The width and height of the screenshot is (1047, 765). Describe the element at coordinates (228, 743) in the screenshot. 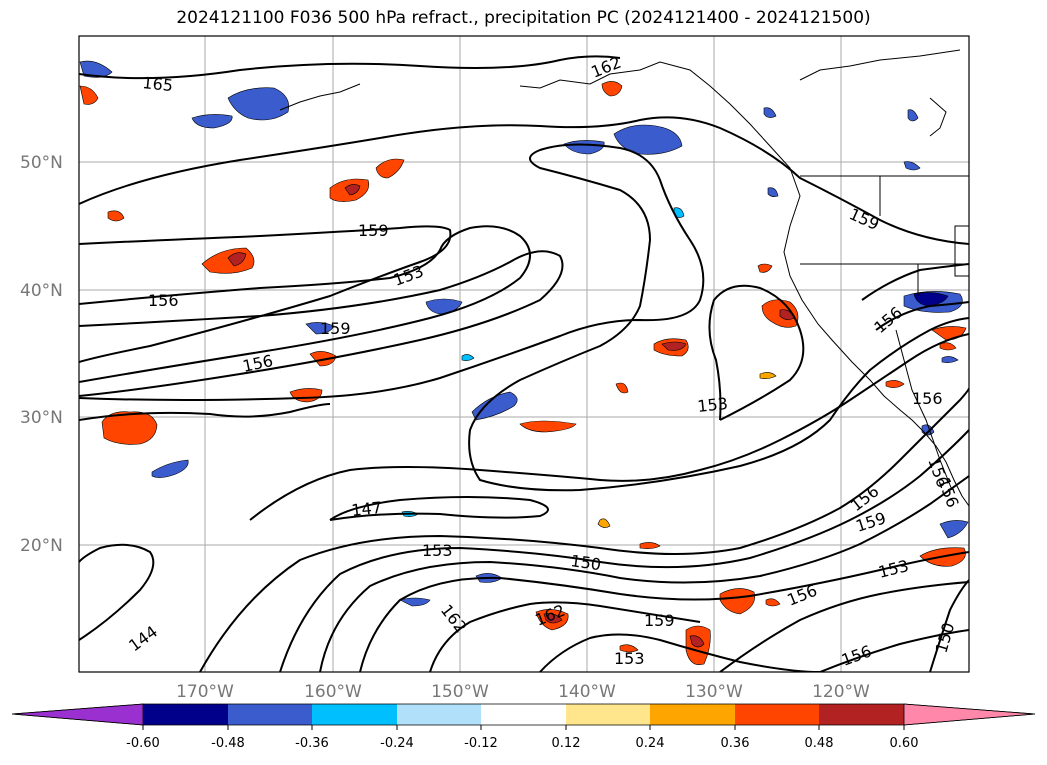

I see `colorbar-tick-label: -0.48` at that location.